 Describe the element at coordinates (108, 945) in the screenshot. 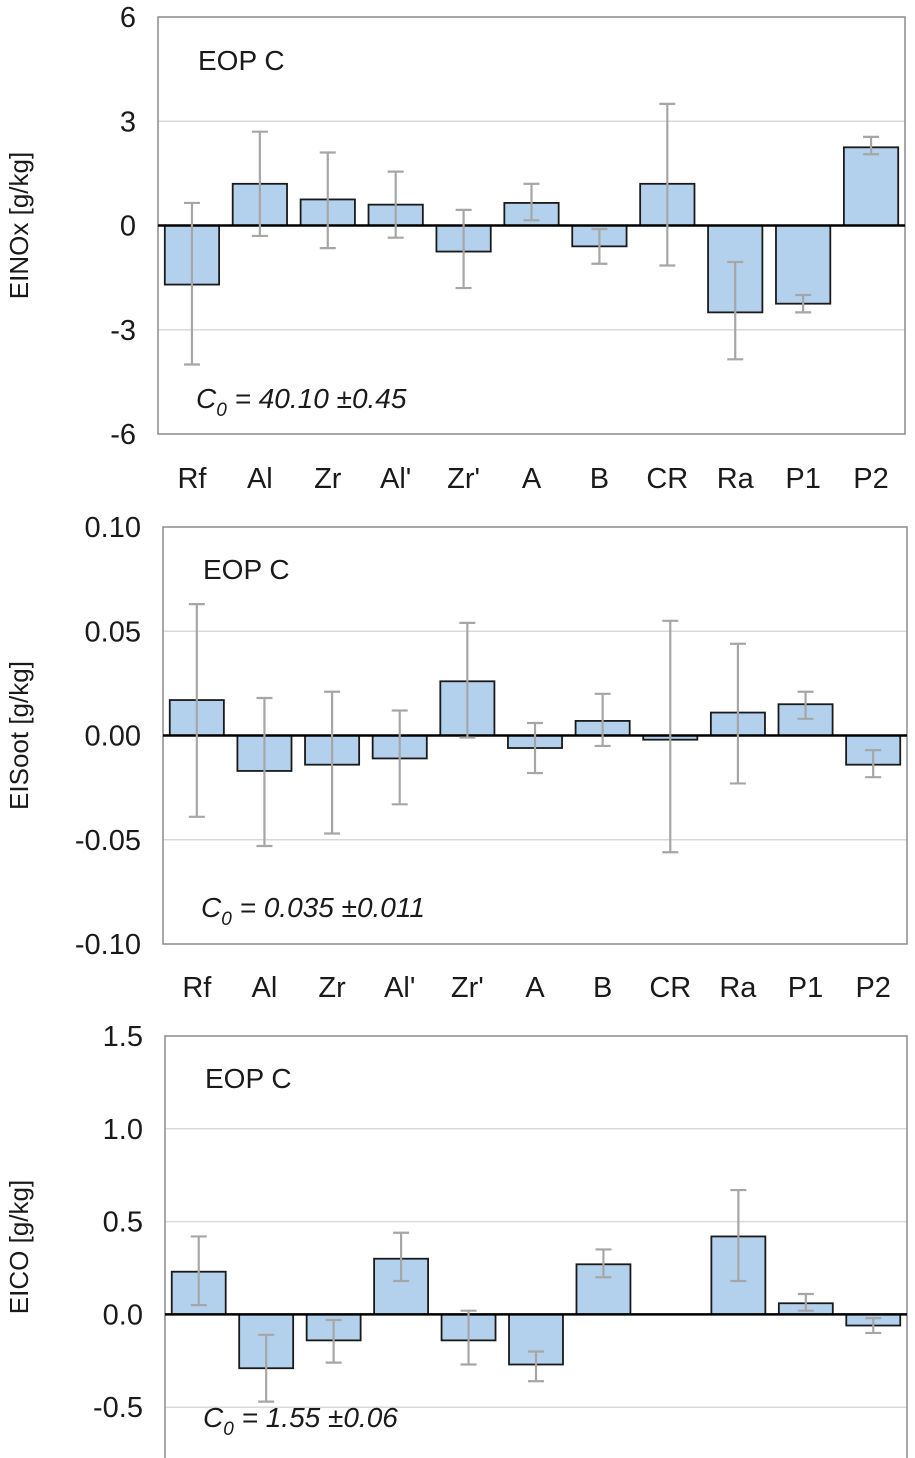

I see `y-tick-label: -0.10` at that location.